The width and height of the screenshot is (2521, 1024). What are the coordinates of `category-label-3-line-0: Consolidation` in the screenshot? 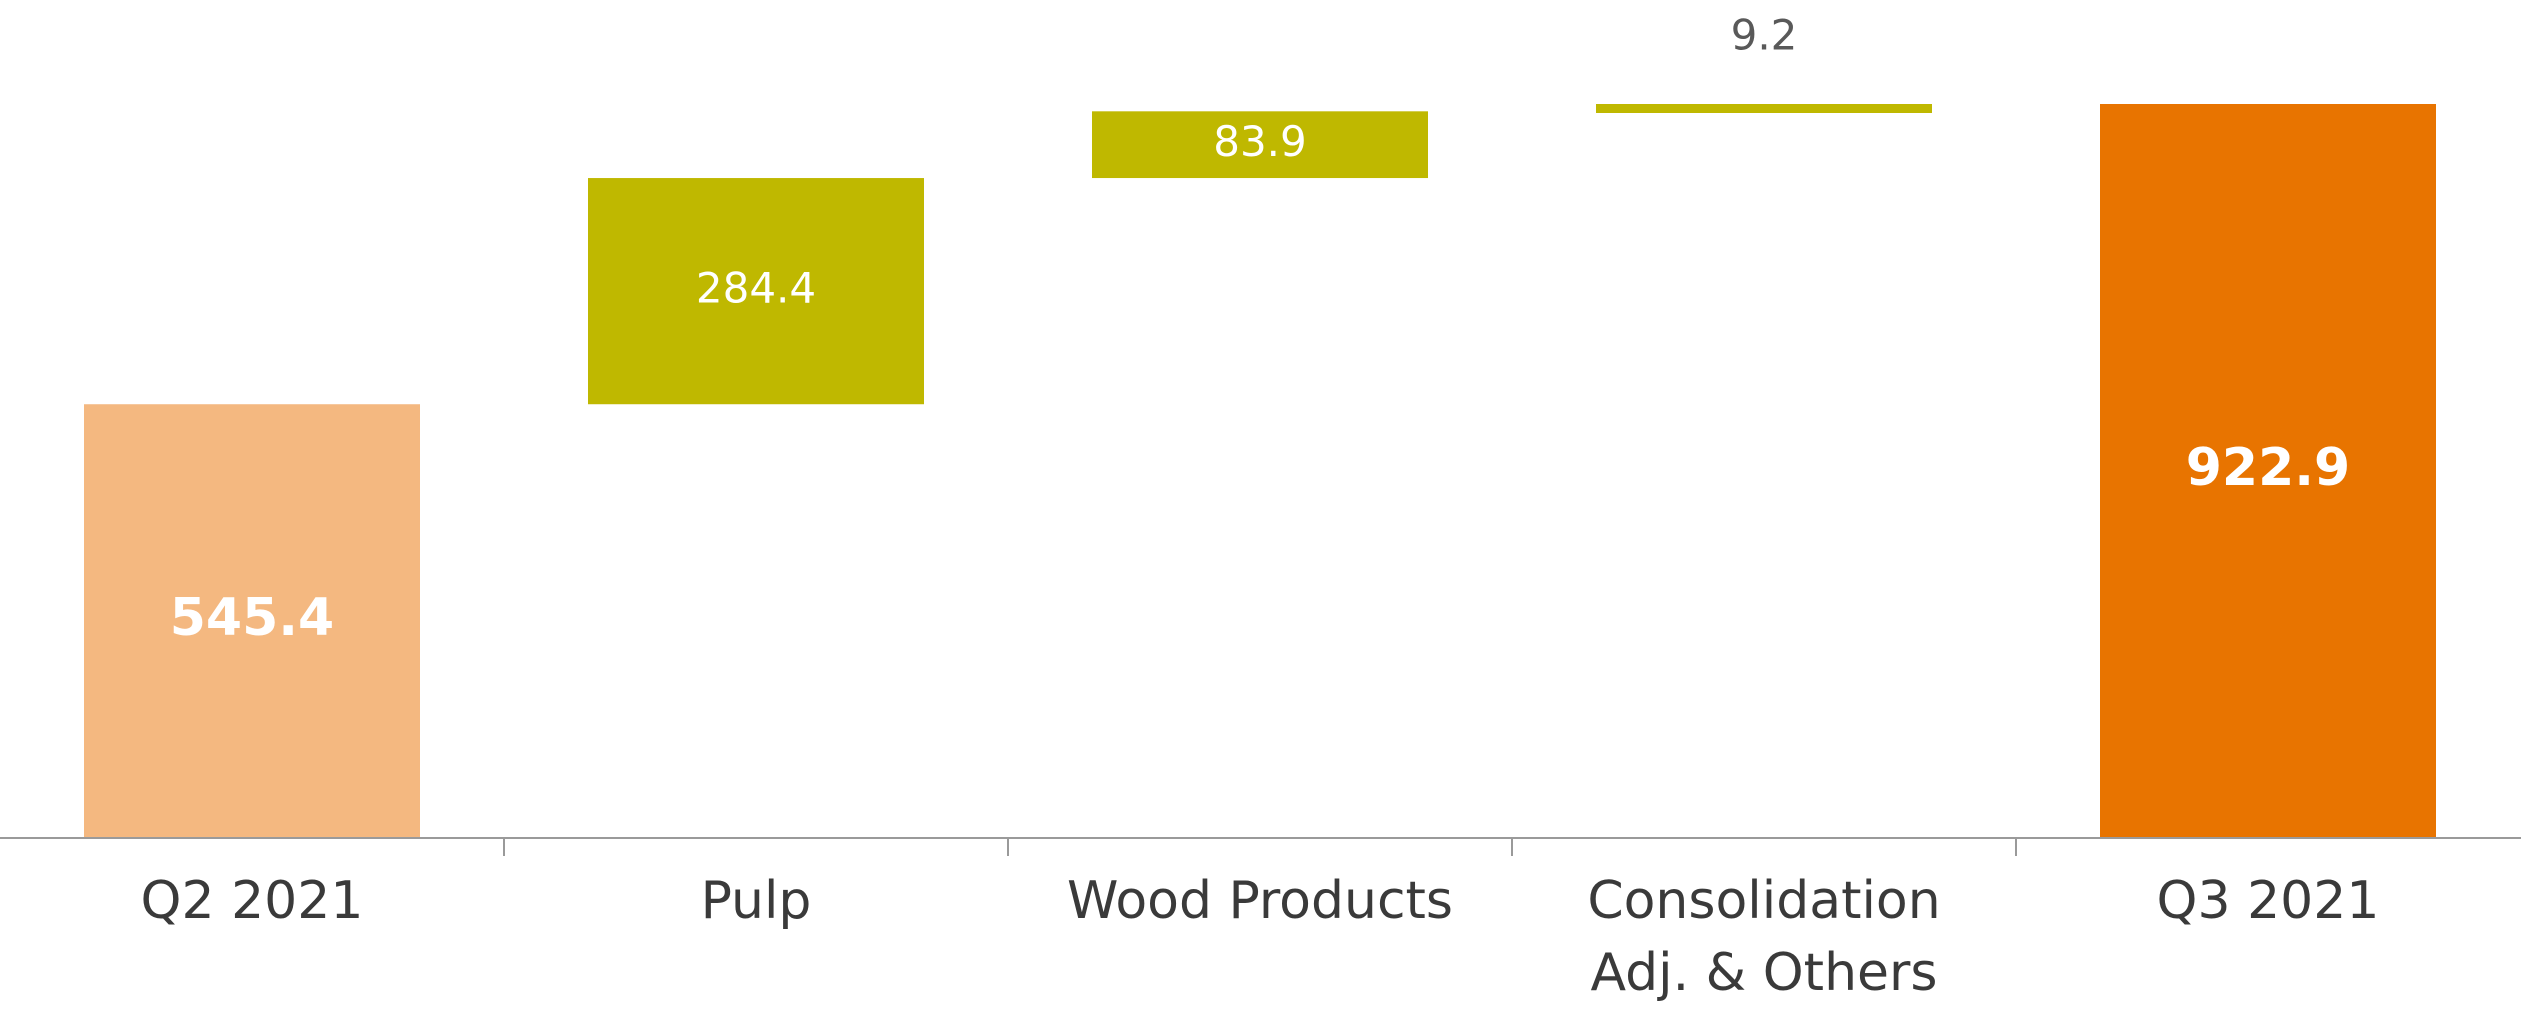 It's located at (1763, 901).